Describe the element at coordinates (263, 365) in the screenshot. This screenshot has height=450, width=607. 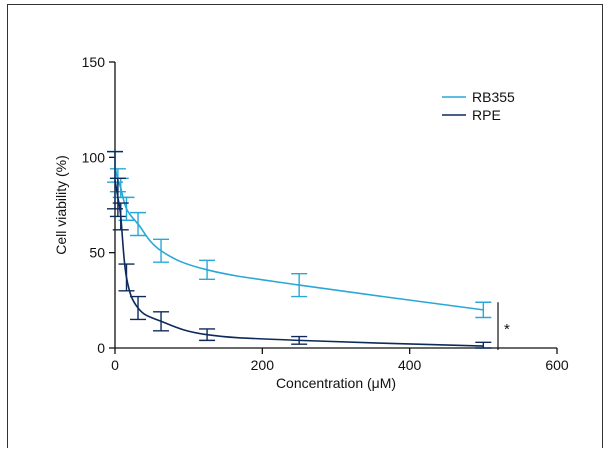
I see `x-tick-label: 200` at that location.